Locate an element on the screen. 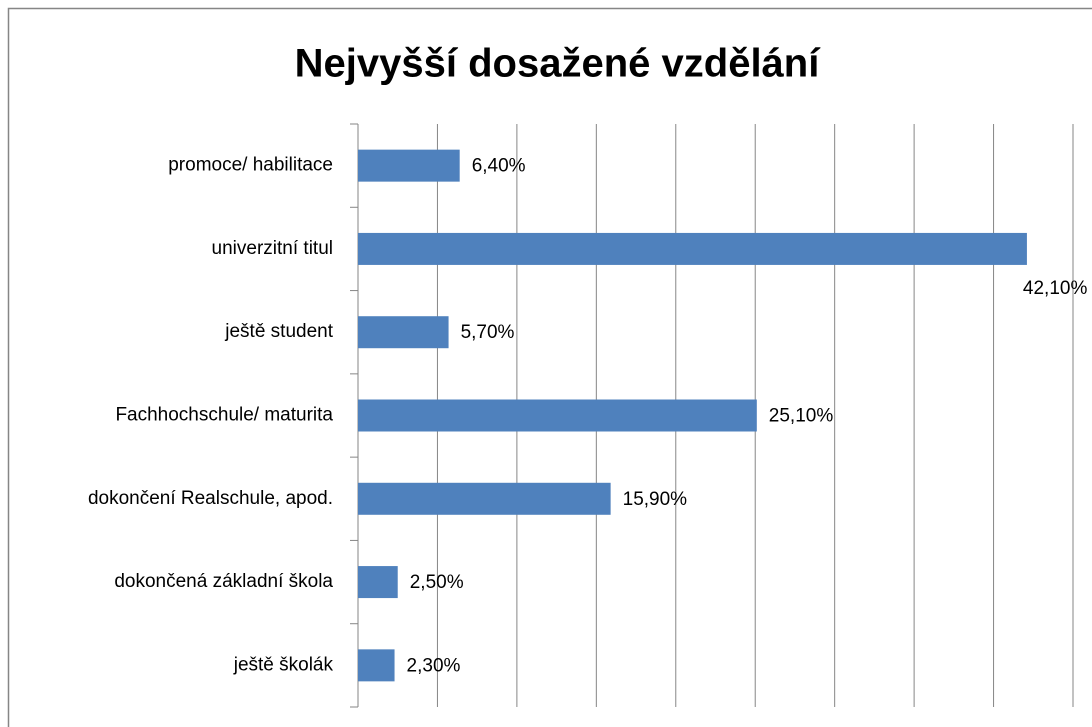 The height and width of the screenshot is (727, 1092). y-tick-label: ještě školák is located at coordinates (283, 664).